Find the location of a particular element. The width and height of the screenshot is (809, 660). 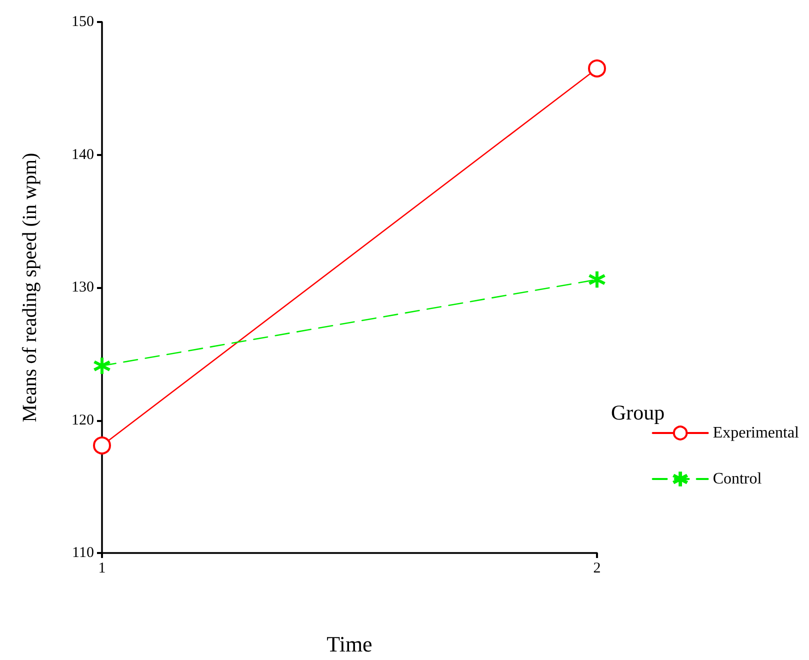

y-tick-label: 120 is located at coordinates (83, 420).